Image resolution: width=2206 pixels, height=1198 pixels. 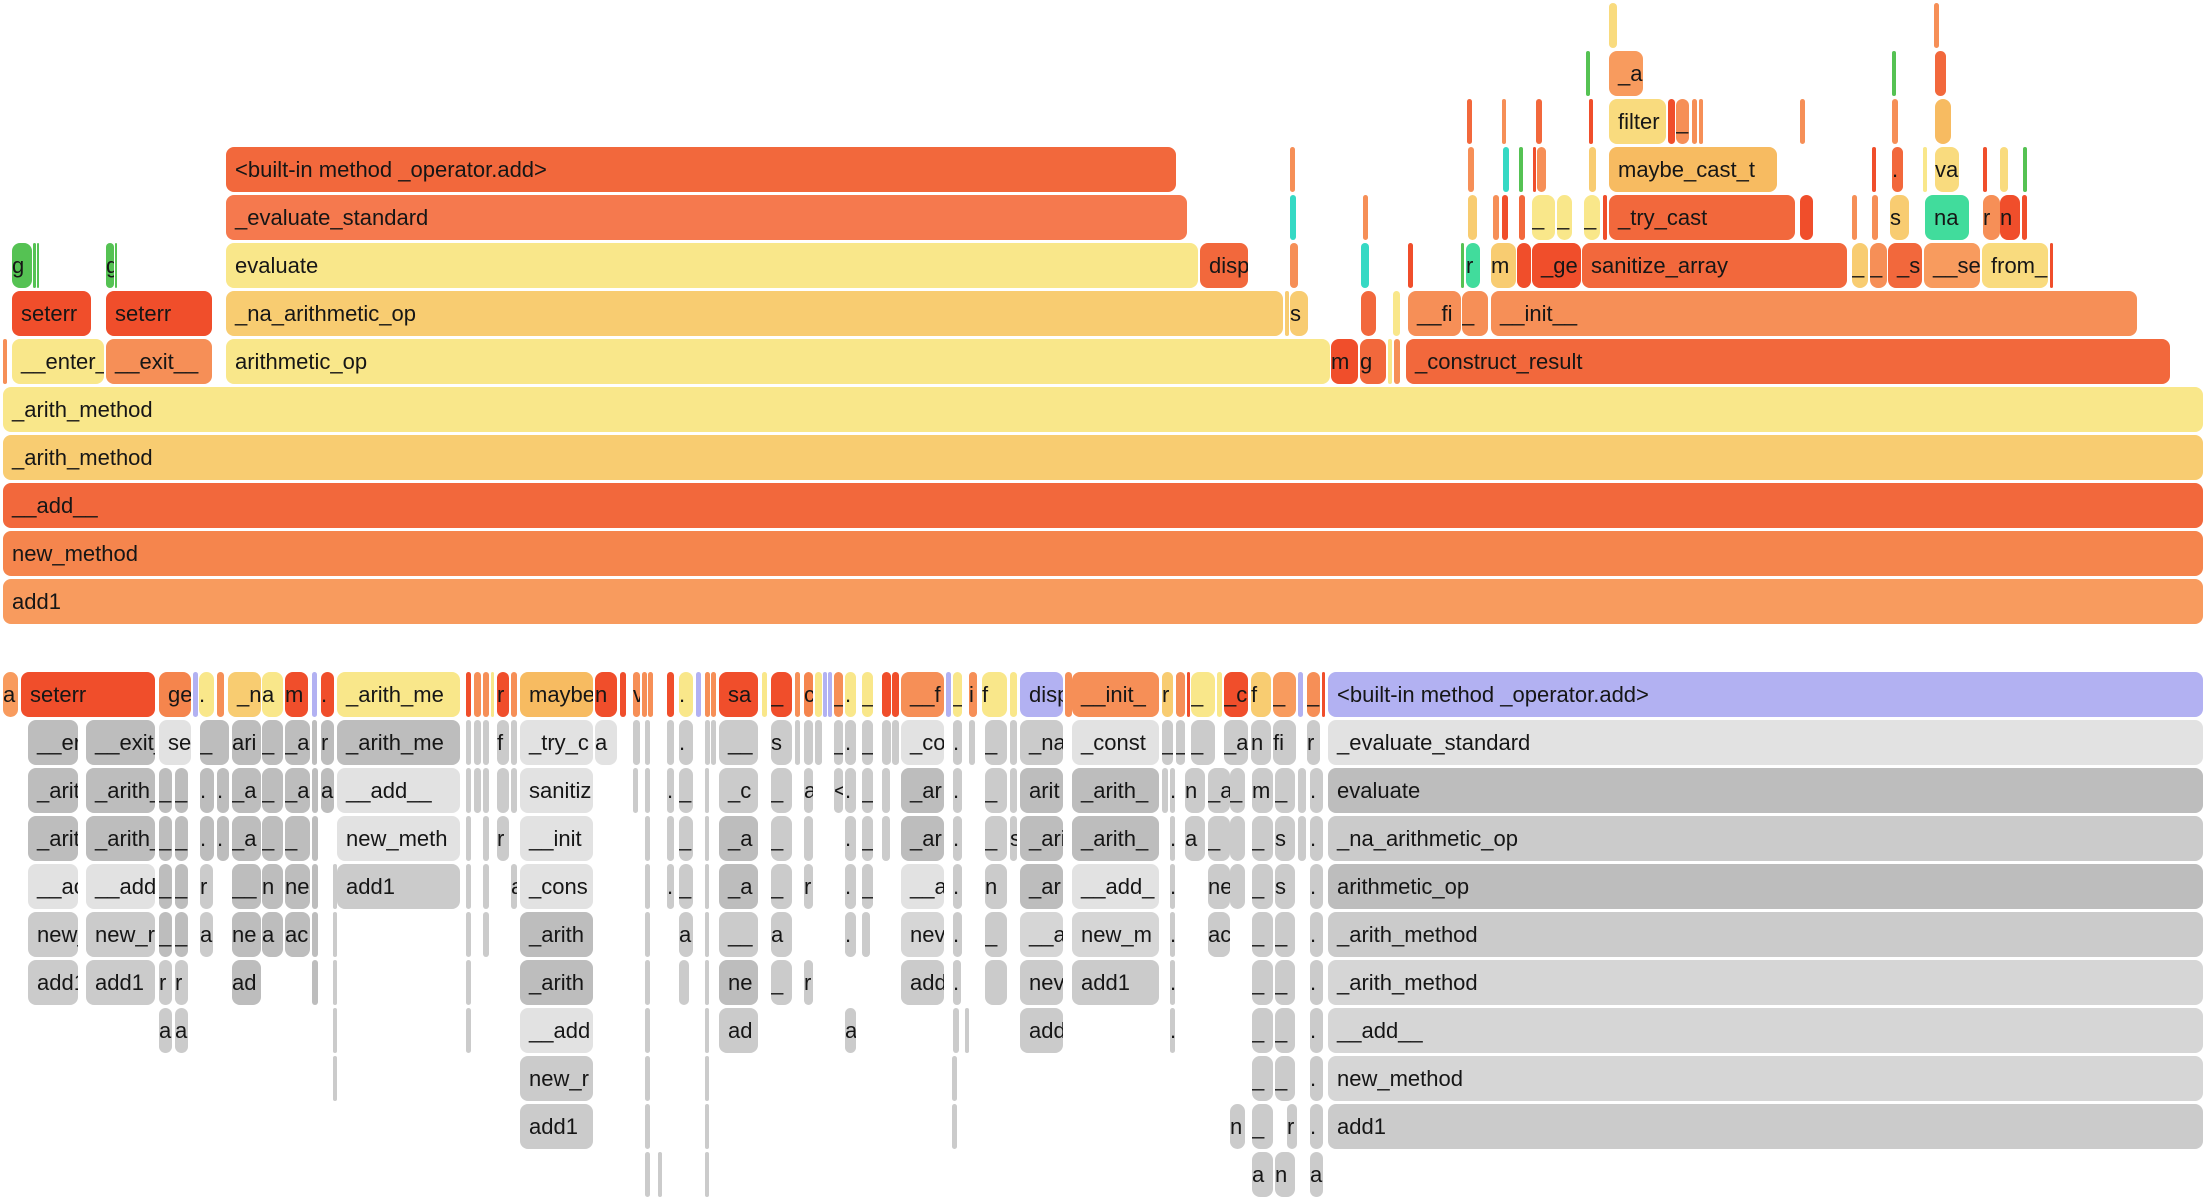 I want to click on frame-maybe: maybe, so click(x=556, y=694).